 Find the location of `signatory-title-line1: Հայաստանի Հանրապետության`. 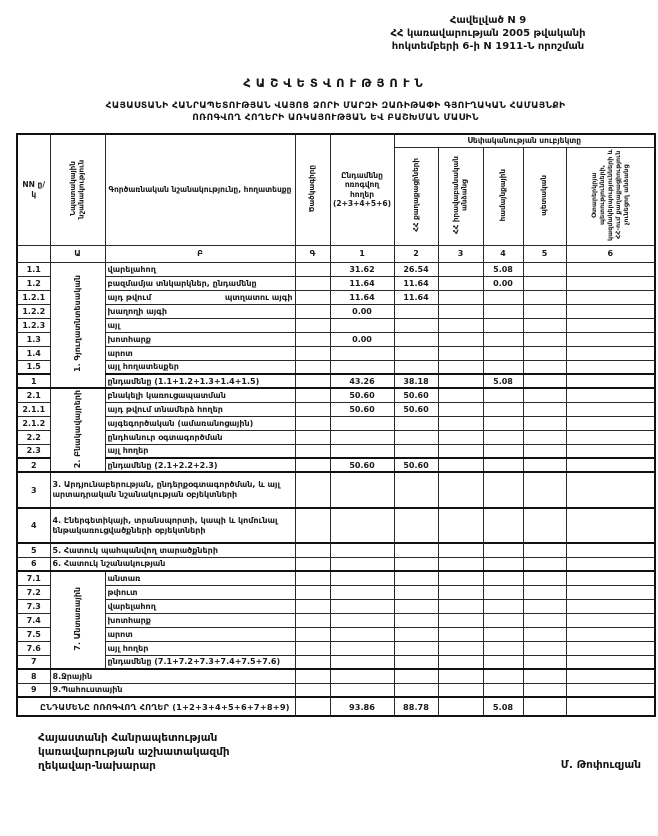

signatory-title-line1: Հայաստանի Հանրապետության is located at coordinates (128, 738).